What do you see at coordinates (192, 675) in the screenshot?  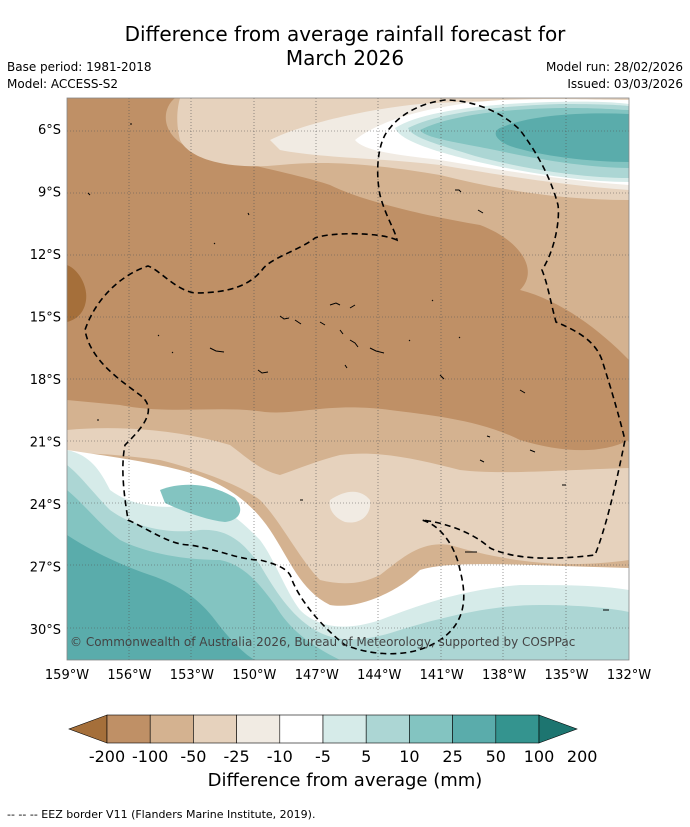 I see `x-tick-label: 153°W` at bounding box center [192, 675].